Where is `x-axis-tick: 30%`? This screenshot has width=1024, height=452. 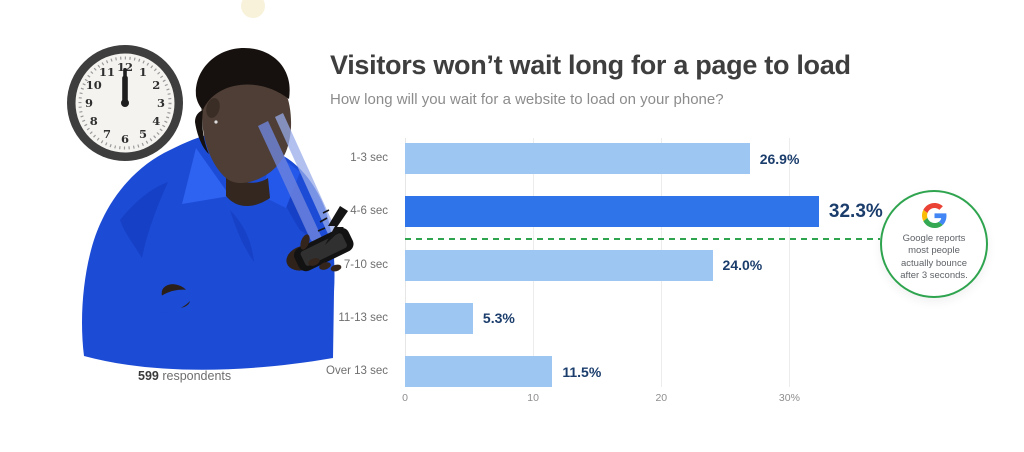
x-axis-tick: 30% is located at coordinates (789, 398).